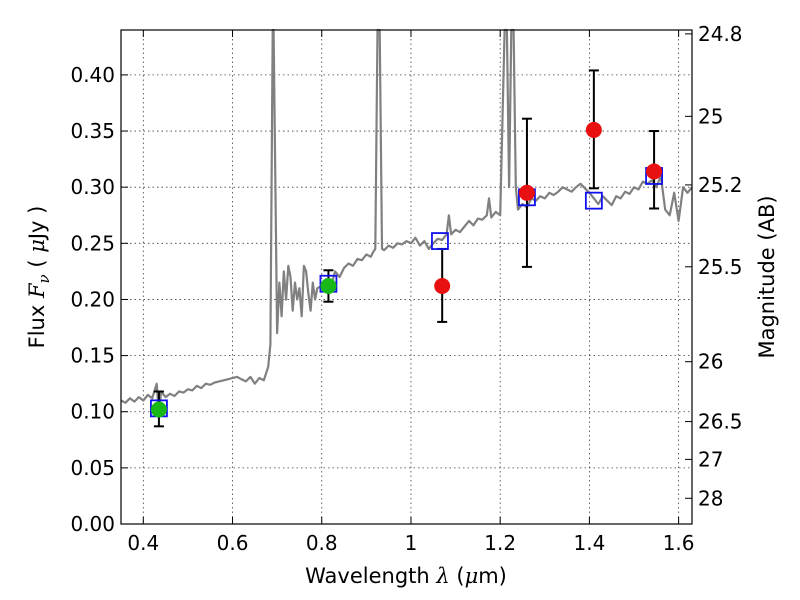 This screenshot has width=800, height=600. What do you see at coordinates (322, 543) in the screenshot?
I see `x-tick-label: 0.8` at bounding box center [322, 543].